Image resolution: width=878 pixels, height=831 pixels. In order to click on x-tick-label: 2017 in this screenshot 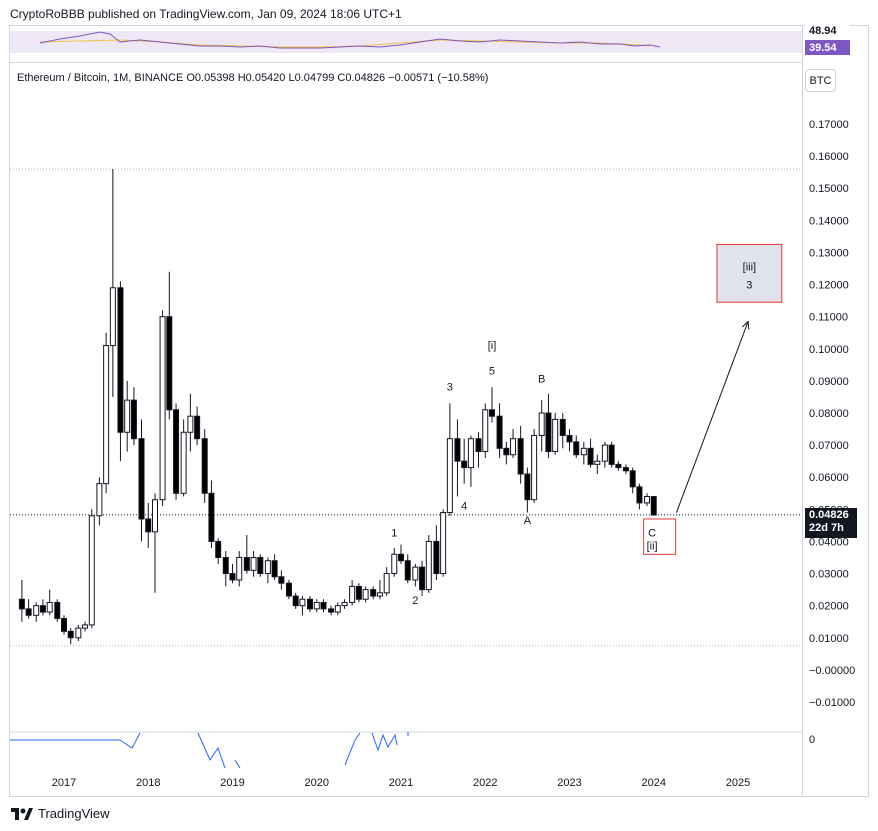, I will do `click(64, 783)`.